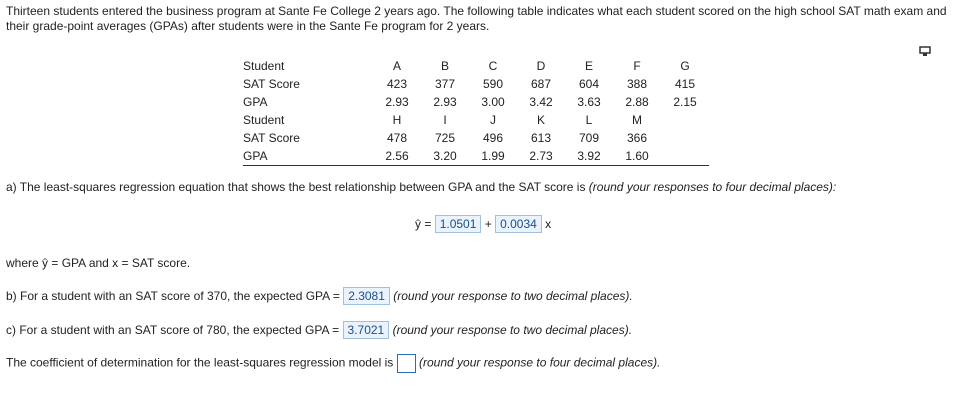  Describe the element at coordinates (445, 84) in the screenshot. I see `table-cell: 377` at that location.